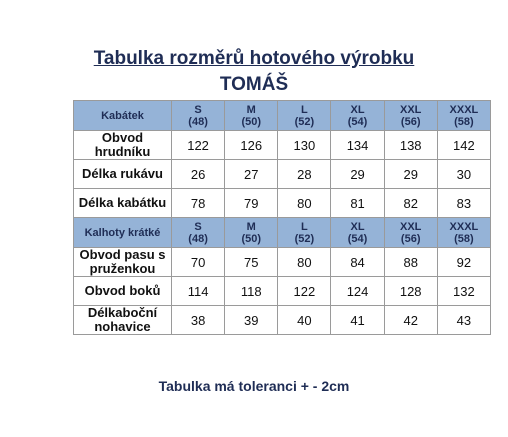 The height and width of the screenshot is (437, 508). I want to click on value-cell: 142, so click(464, 145).